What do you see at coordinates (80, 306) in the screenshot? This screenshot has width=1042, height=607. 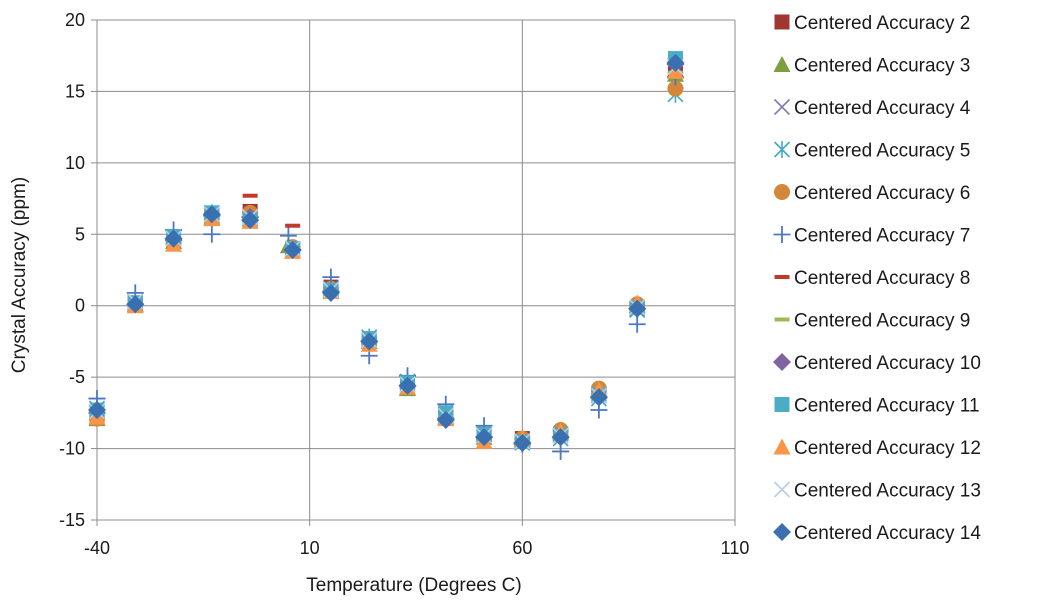 I see `y-tick-label: 0` at bounding box center [80, 306].